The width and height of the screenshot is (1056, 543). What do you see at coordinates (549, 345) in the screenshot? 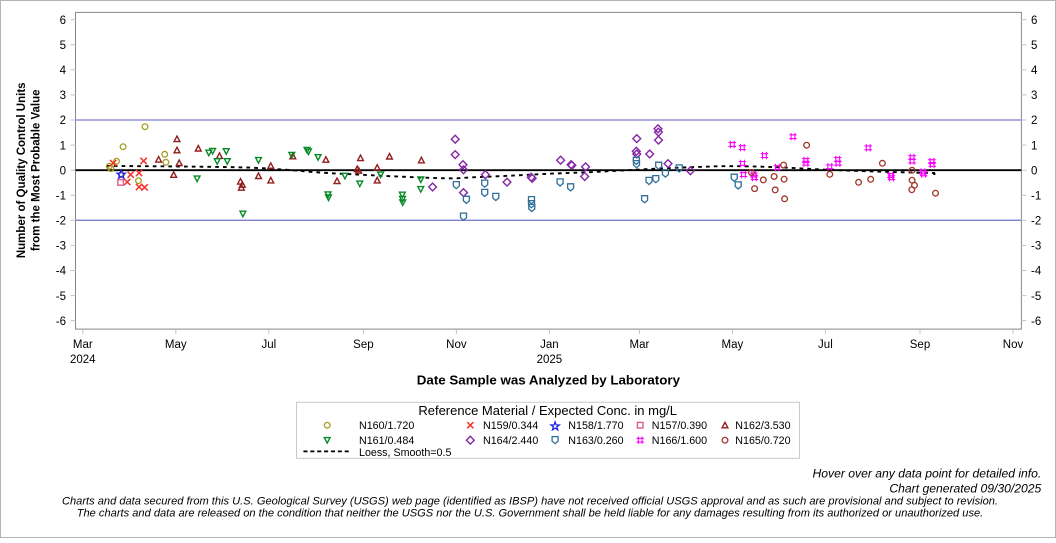
I see `svg-text: Jan` at bounding box center [549, 345].